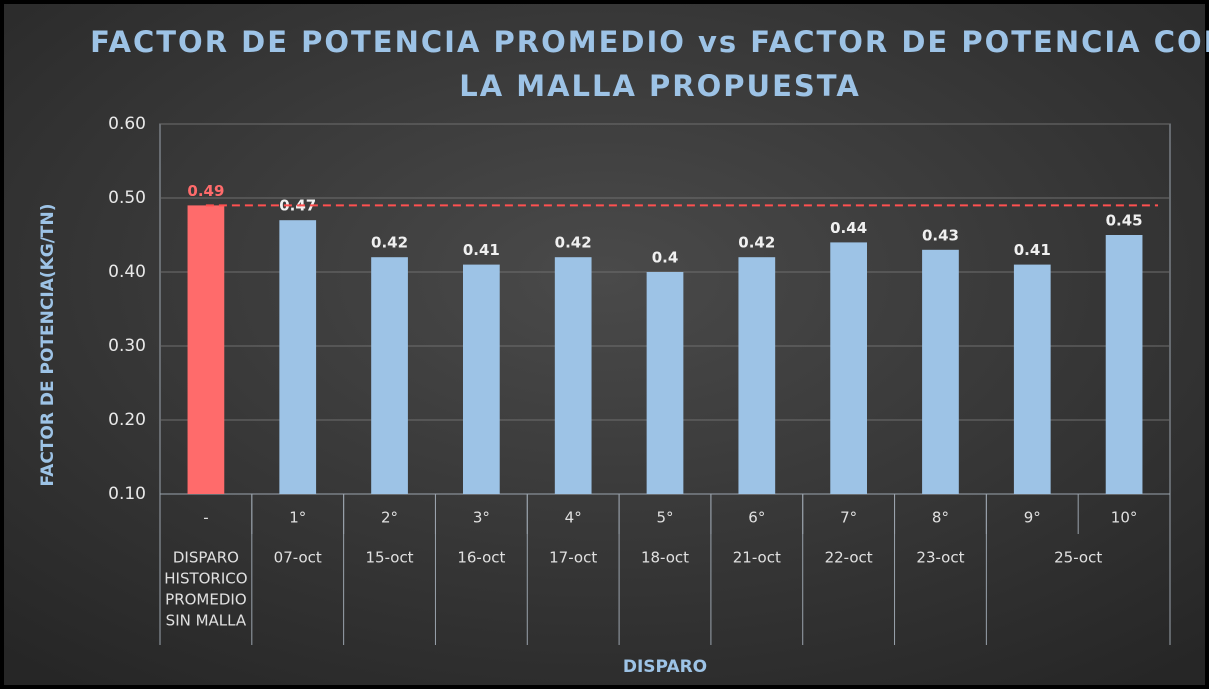  Describe the element at coordinates (757, 558) in the screenshot. I see `group-label: 21-oct` at that location.